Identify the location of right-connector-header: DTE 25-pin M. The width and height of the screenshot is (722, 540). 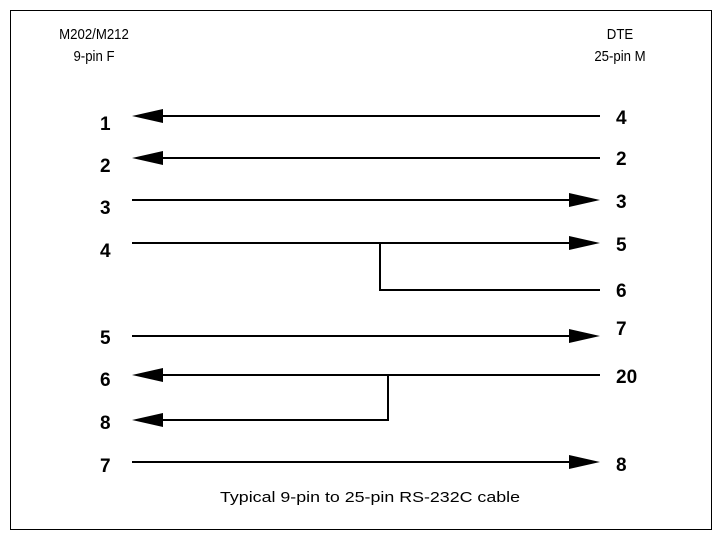
(620, 46).